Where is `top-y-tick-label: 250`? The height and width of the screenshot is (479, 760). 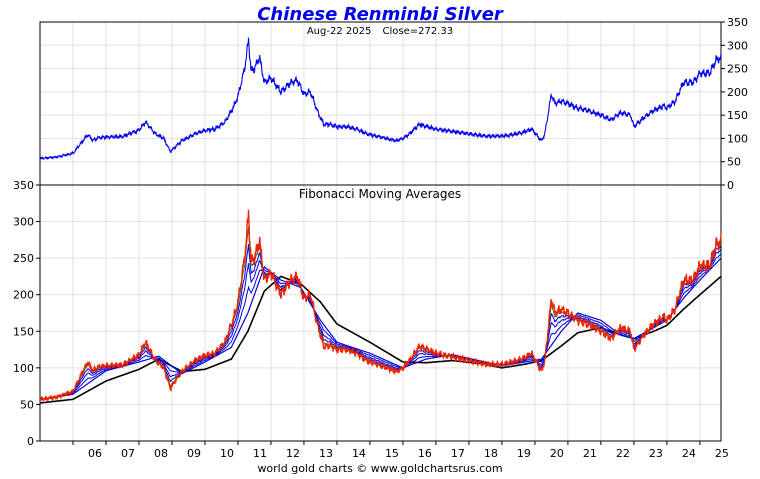
top-y-tick-label: 250 is located at coordinates (737, 69).